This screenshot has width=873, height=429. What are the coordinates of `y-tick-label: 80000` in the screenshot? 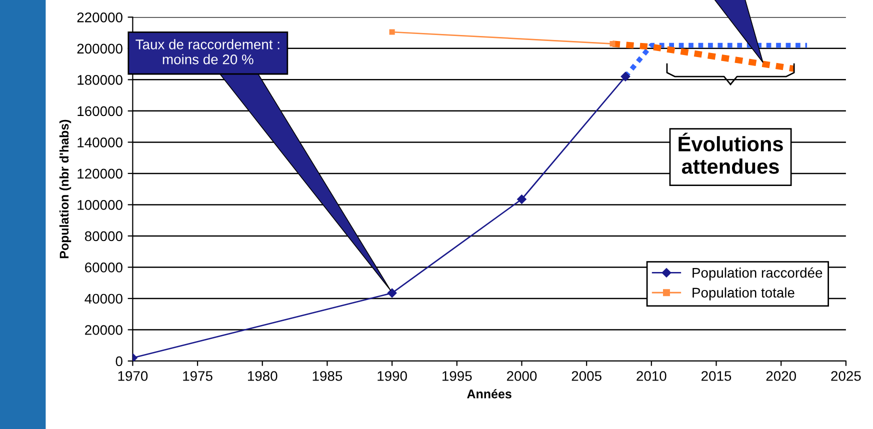 It's located at (103, 236).